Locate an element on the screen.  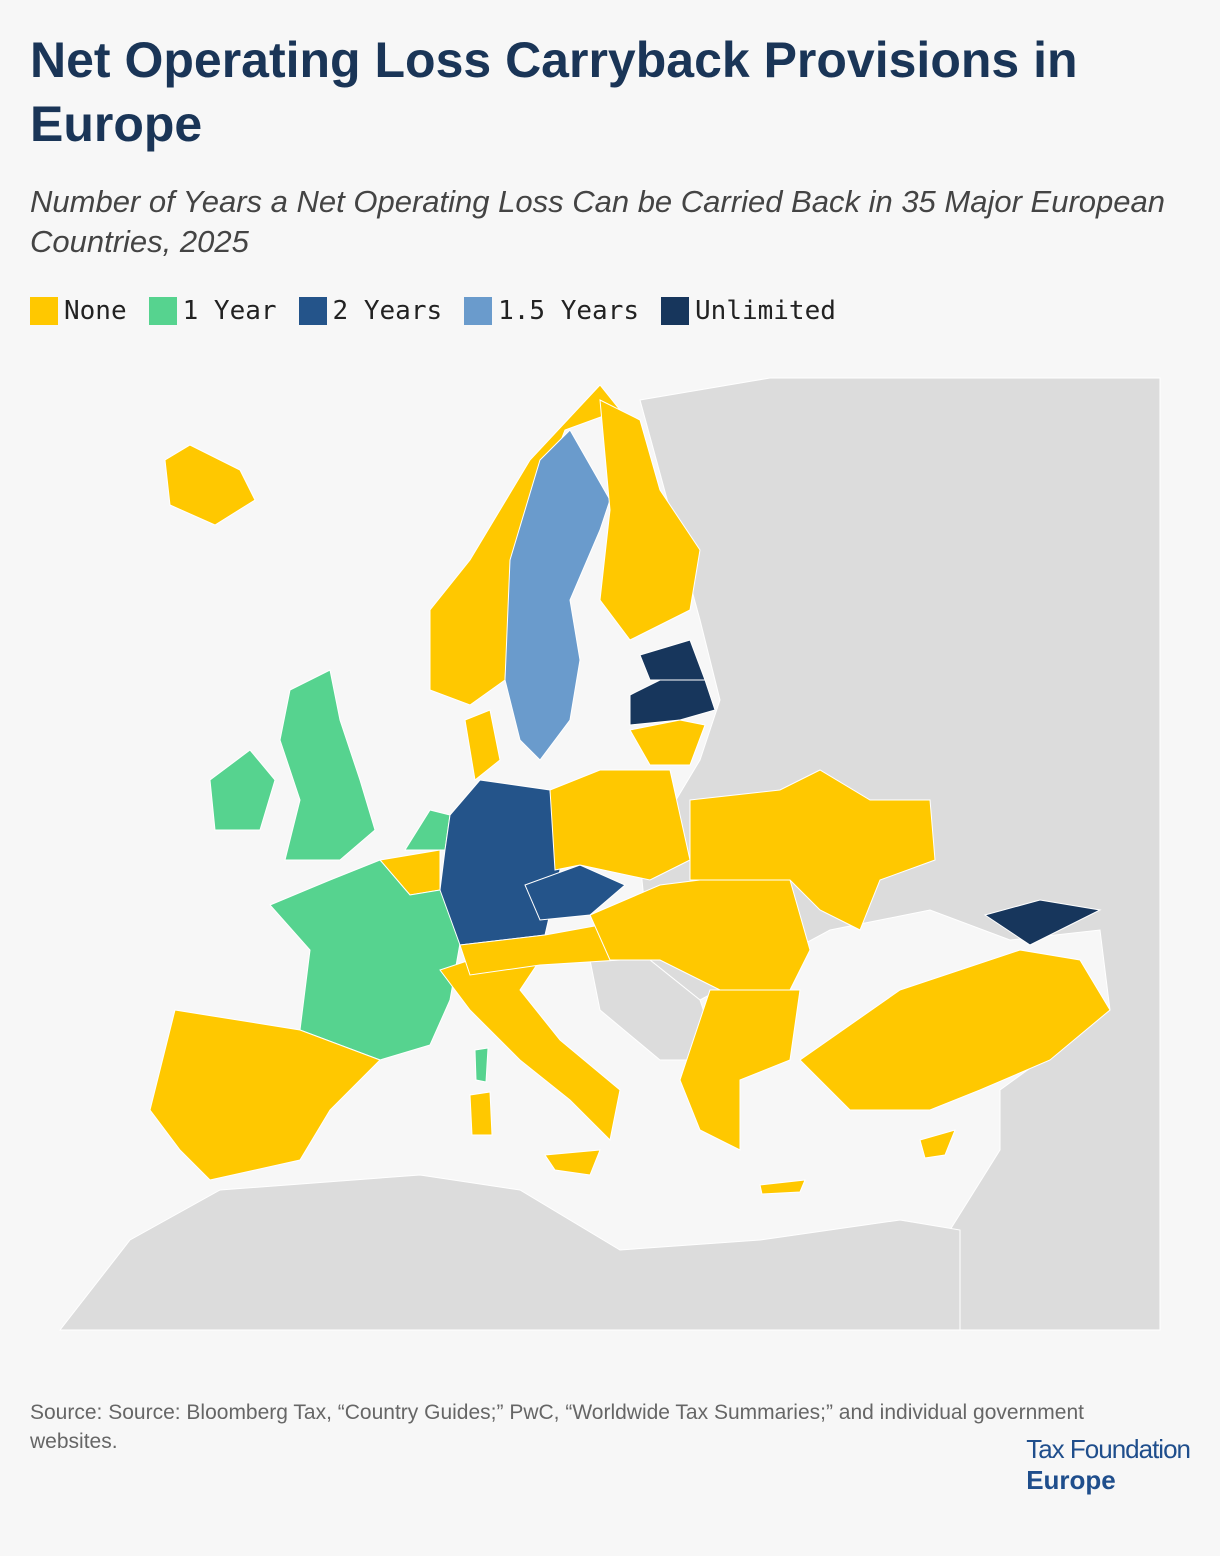
logo: Tax Foundation Europe is located at coordinates (1108, 1465).